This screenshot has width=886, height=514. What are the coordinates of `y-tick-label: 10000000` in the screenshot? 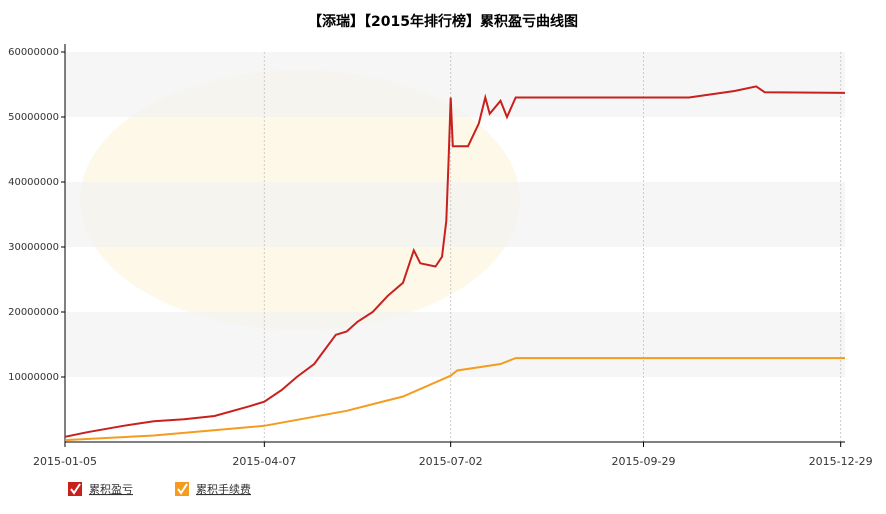 It's located at (33, 377).